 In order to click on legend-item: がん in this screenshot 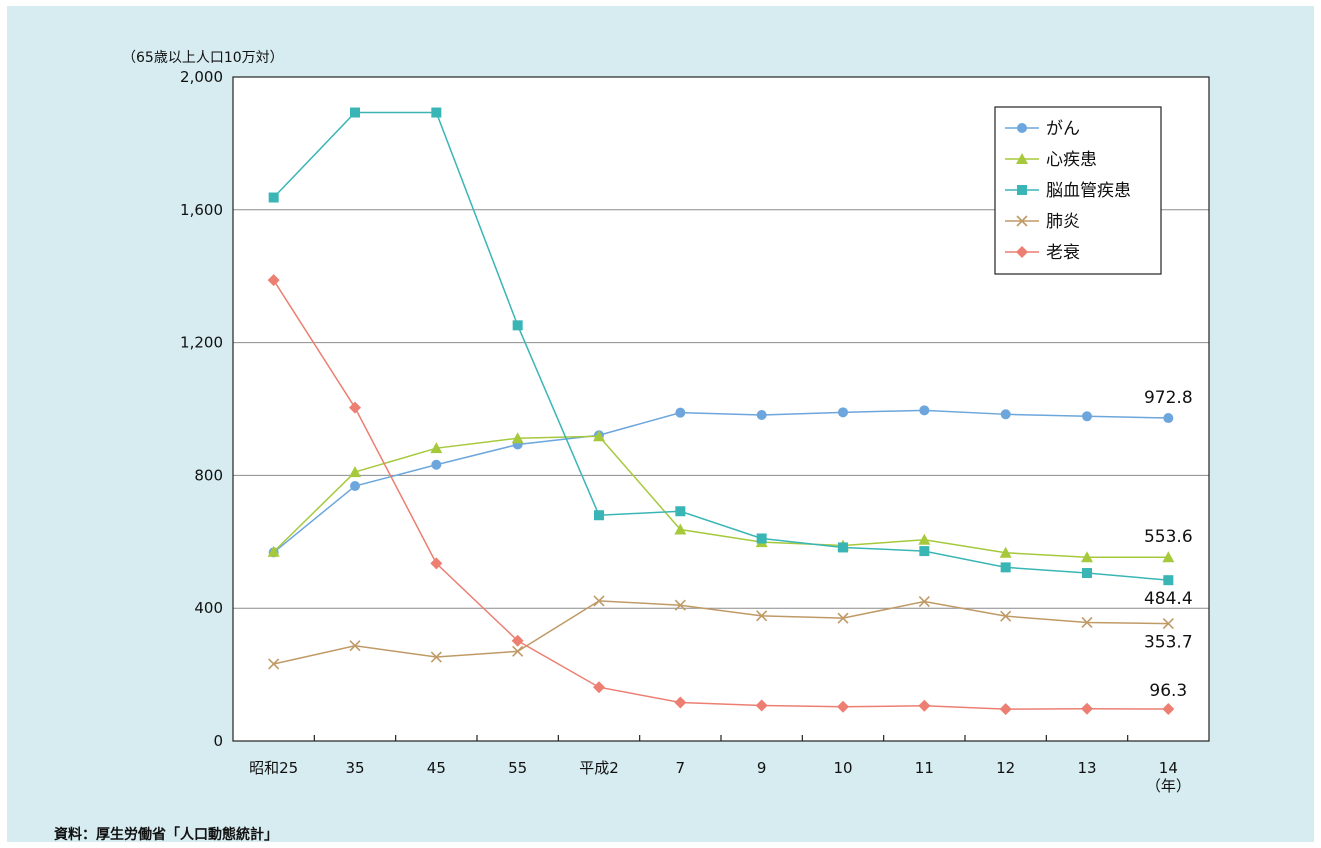, I will do `click(1042, 129)`.